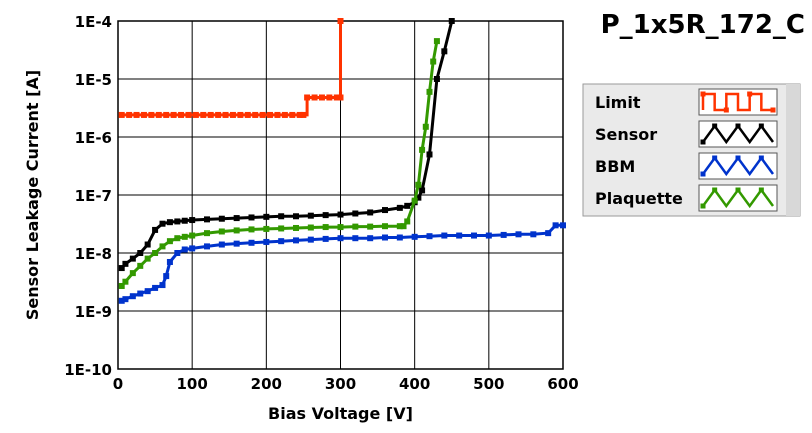 Image resolution: width=812 pixels, height=433 pixels. I want to click on y-tick-labels: 1E-10 1E-9 1E-8 1E-7 1E-6 1E-5 1E-4, so click(88, 196).